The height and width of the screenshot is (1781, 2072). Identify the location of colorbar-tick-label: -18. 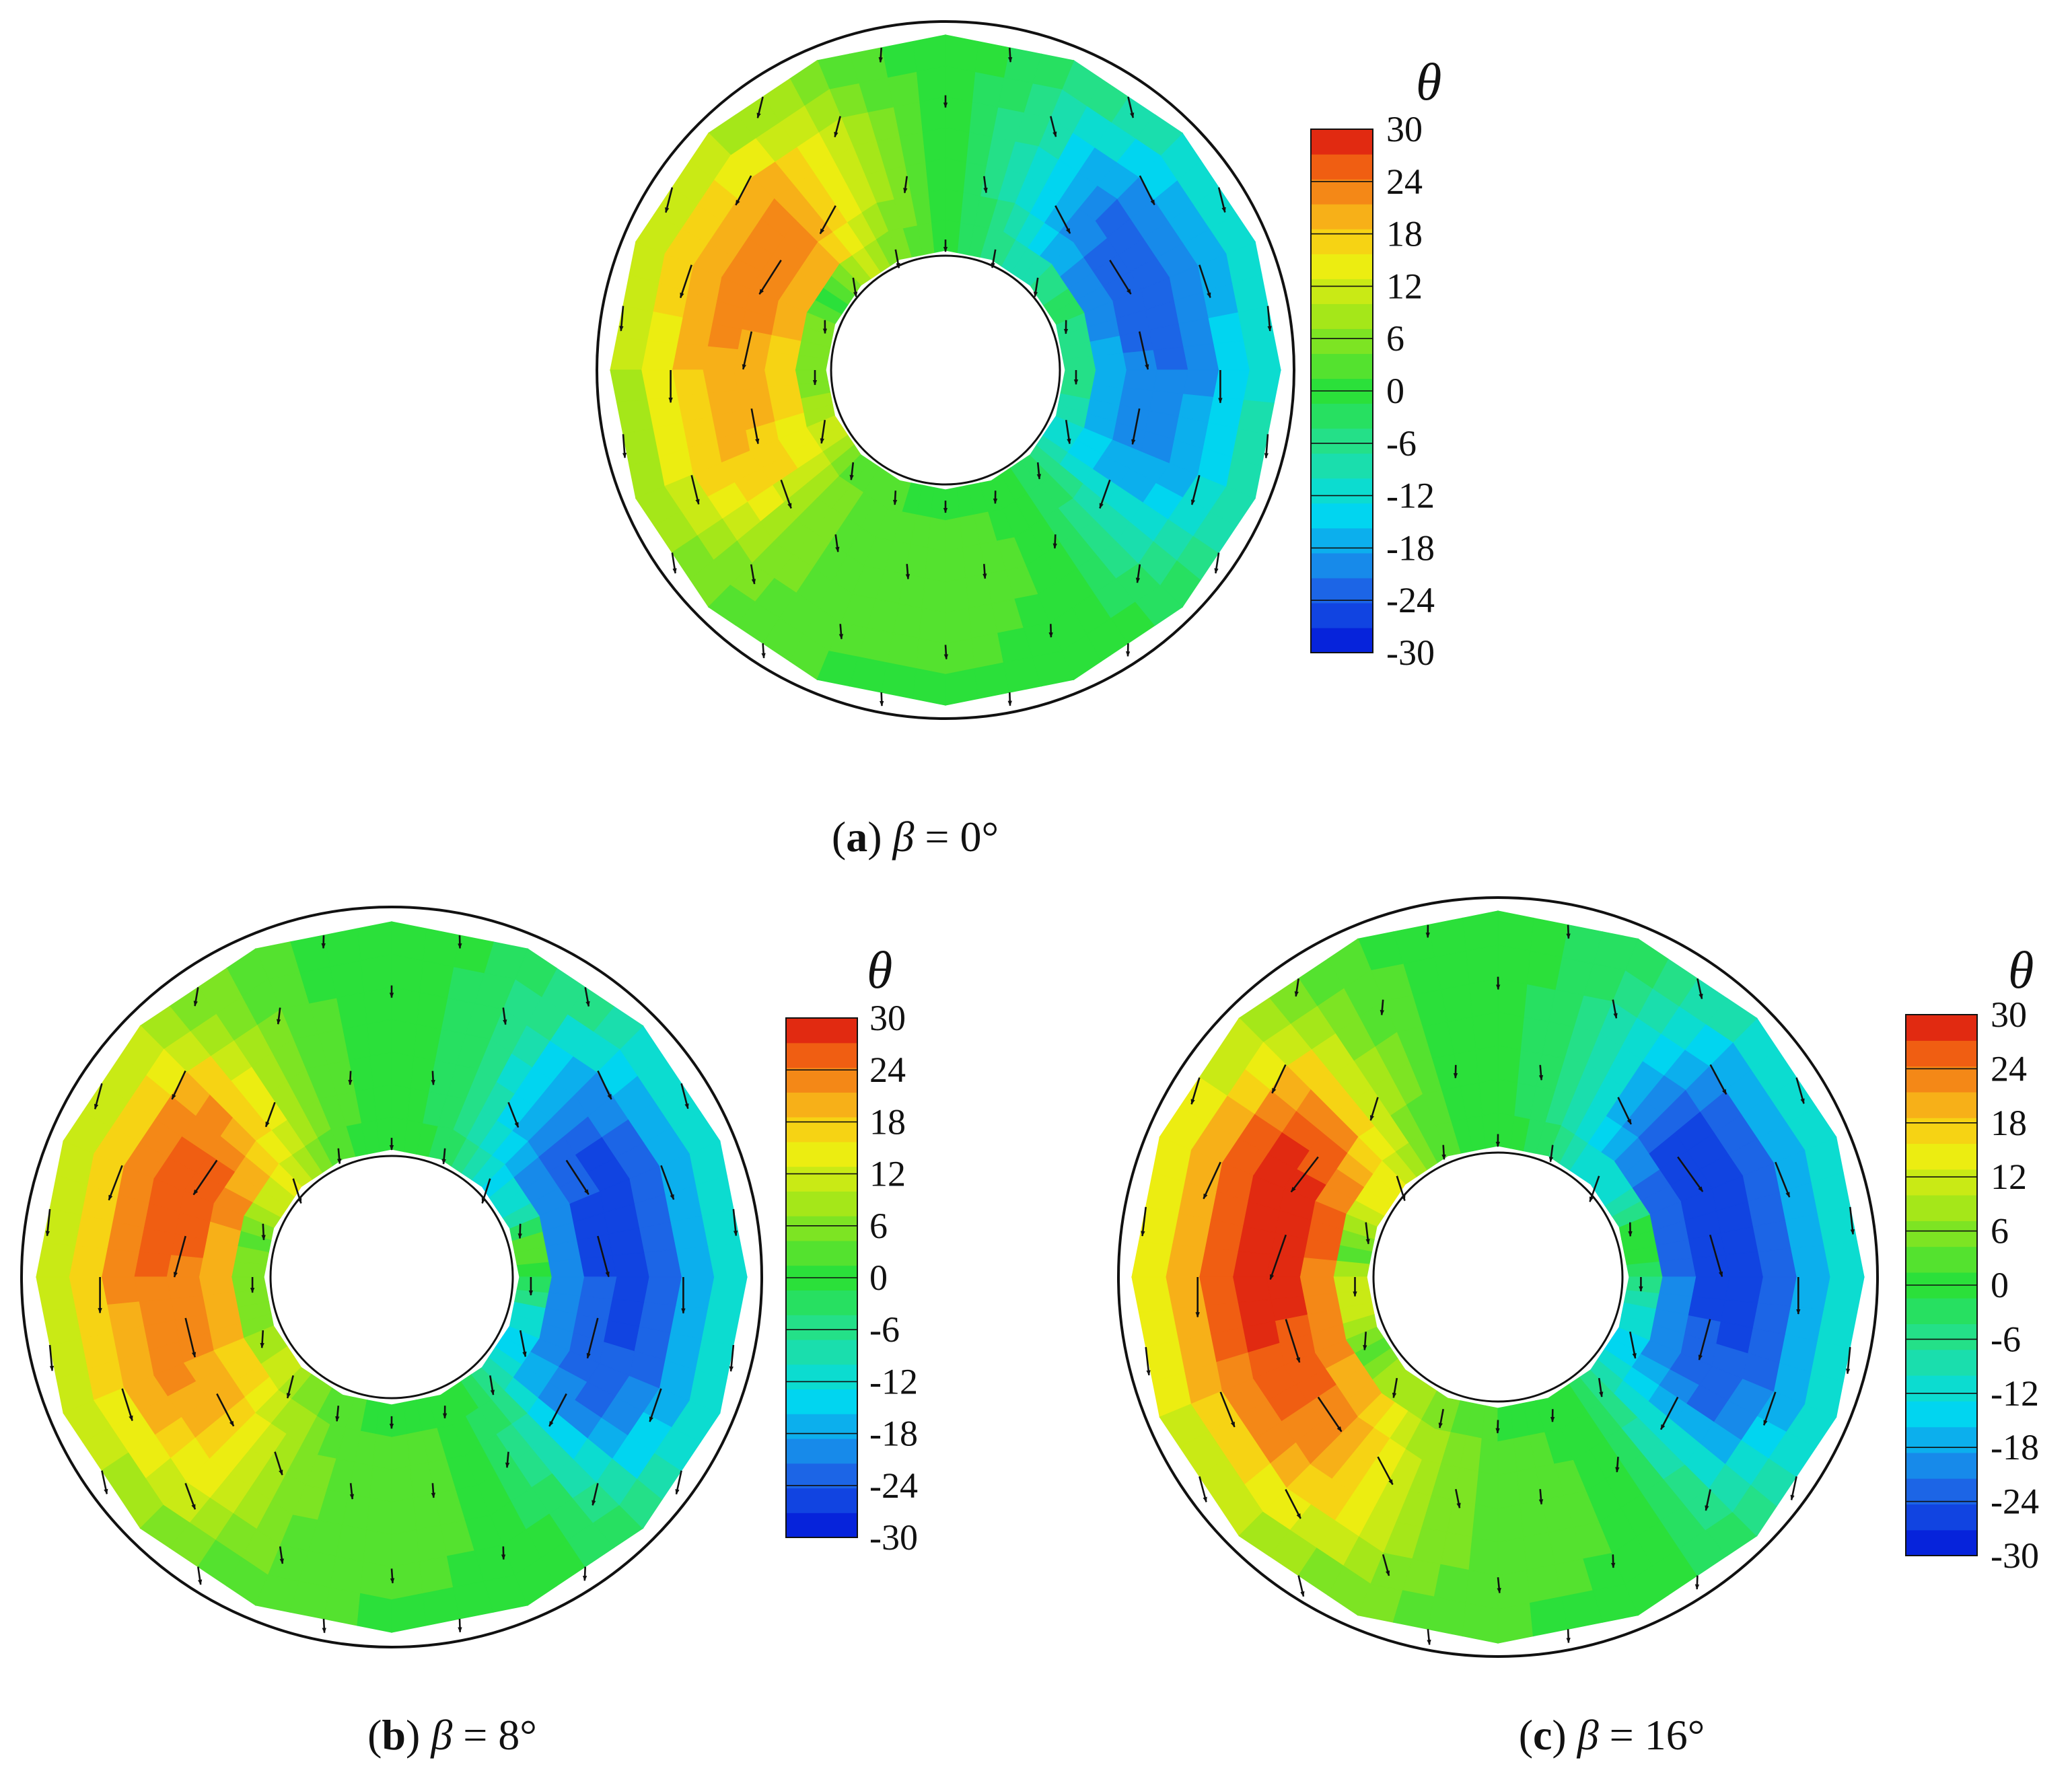
(894, 1434).